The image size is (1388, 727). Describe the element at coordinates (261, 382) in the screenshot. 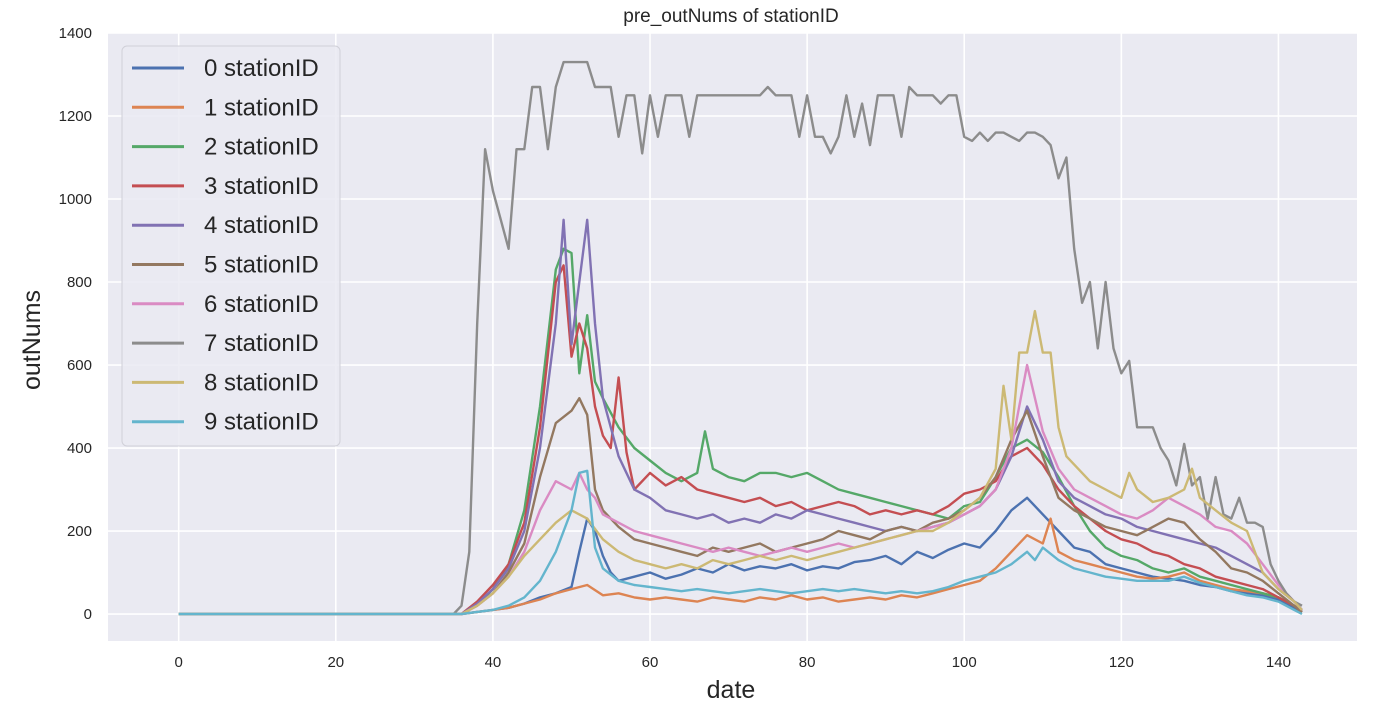

I see `legend-label-8: 8 stationID` at that location.